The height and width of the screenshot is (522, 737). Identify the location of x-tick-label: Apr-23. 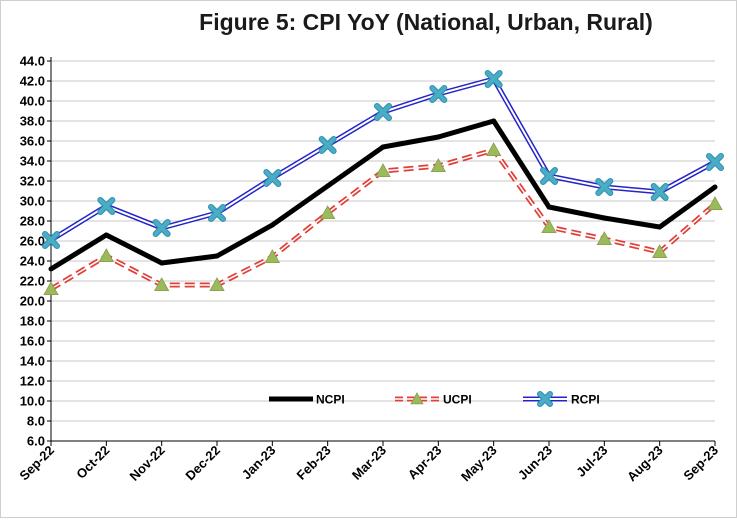
(425, 463).